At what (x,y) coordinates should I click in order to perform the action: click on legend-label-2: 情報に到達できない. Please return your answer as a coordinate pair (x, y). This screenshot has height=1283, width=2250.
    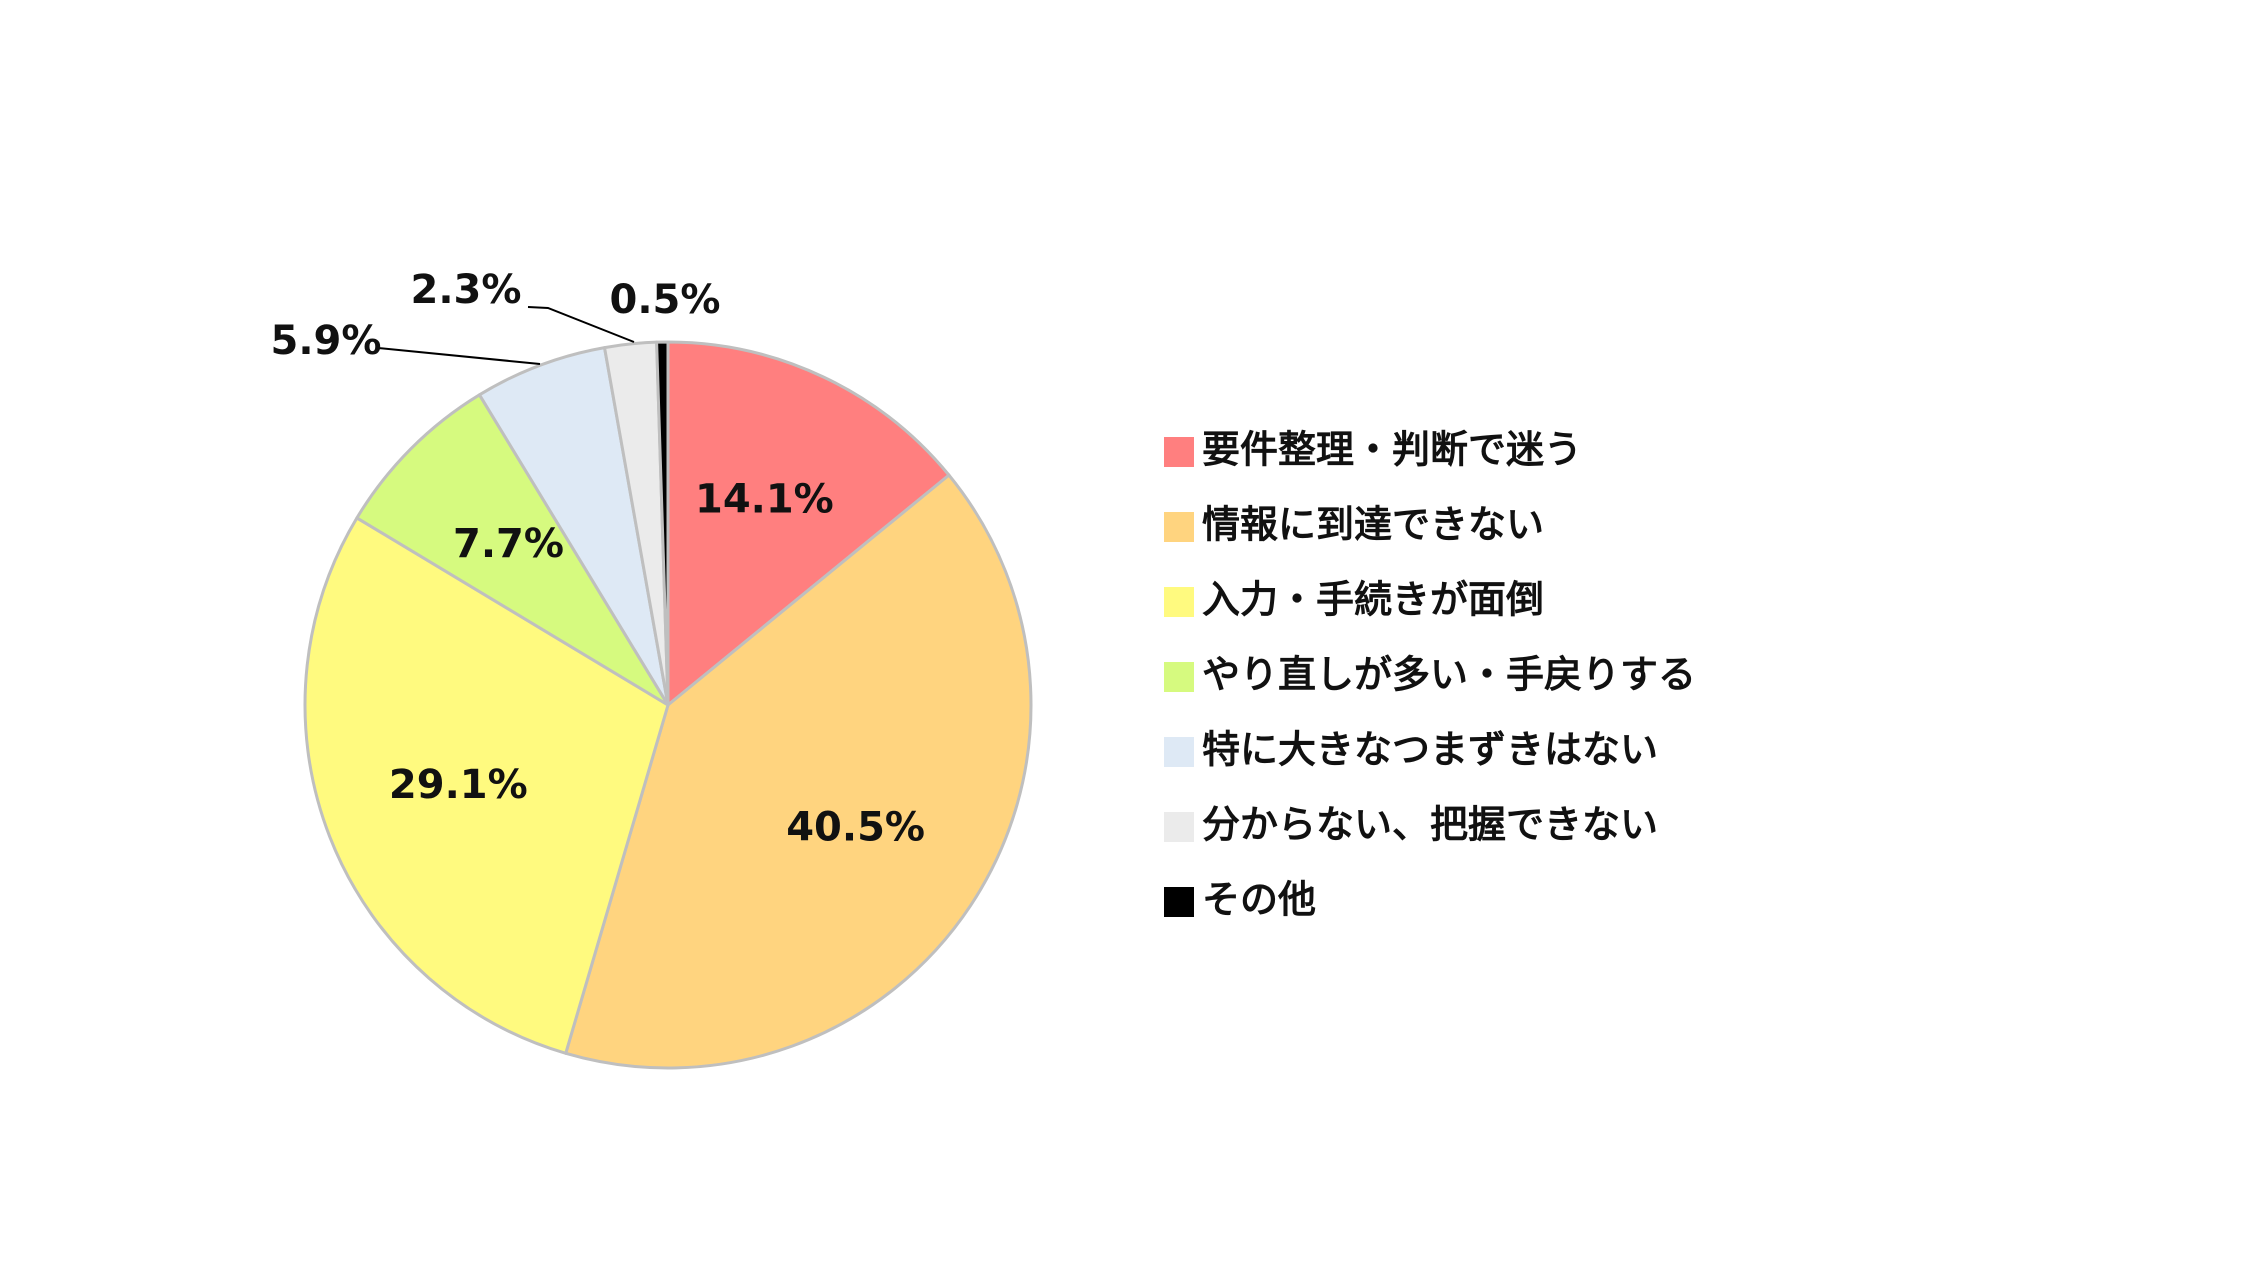
    Looking at the image, I should click on (1373, 525).